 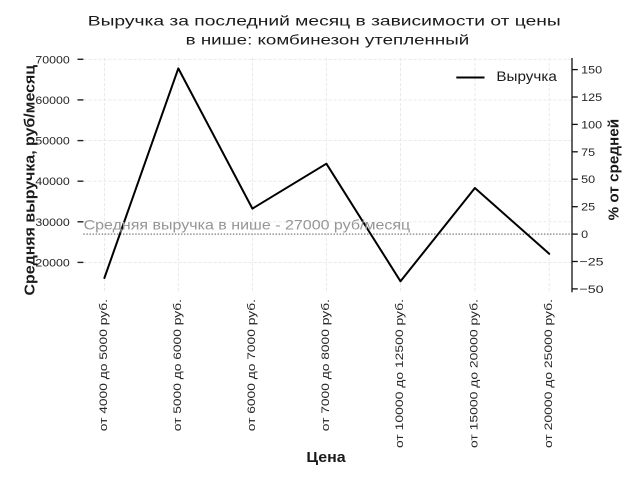 What do you see at coordinates (52, 142) in the screenshot?
I see `svg-text: 50000` at bounding box center [52, 142].